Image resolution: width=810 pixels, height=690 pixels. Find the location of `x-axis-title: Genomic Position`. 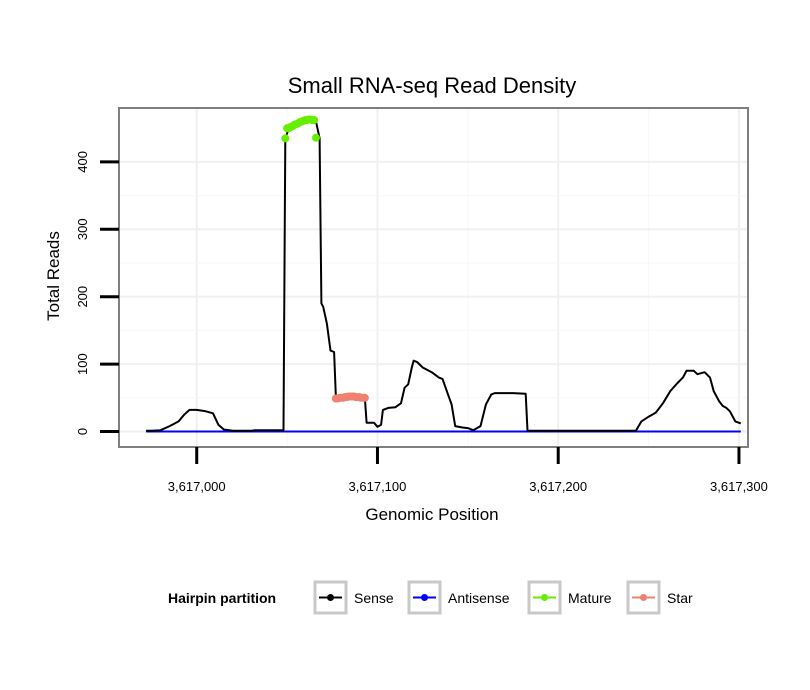

x-axis-title: Genomic Position is located at coordinates (431, 514).